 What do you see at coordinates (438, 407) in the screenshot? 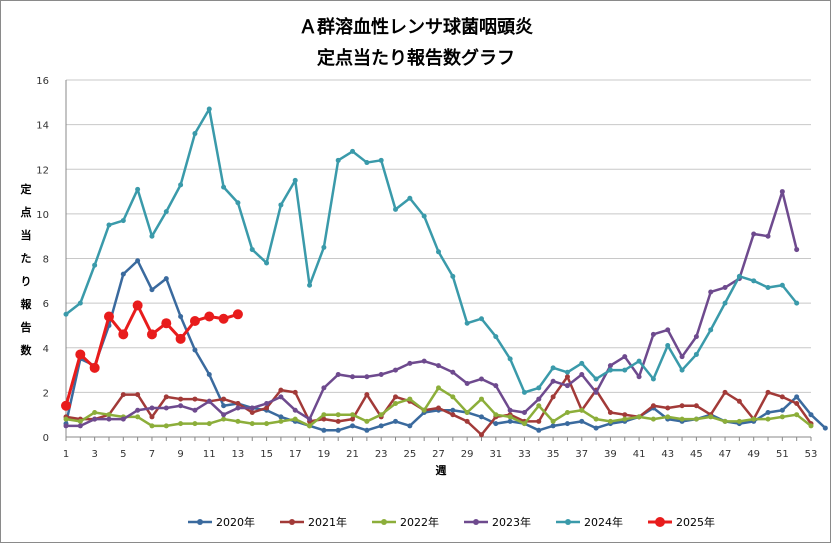
I see `series-2022年` at bounding box center [438, 407].